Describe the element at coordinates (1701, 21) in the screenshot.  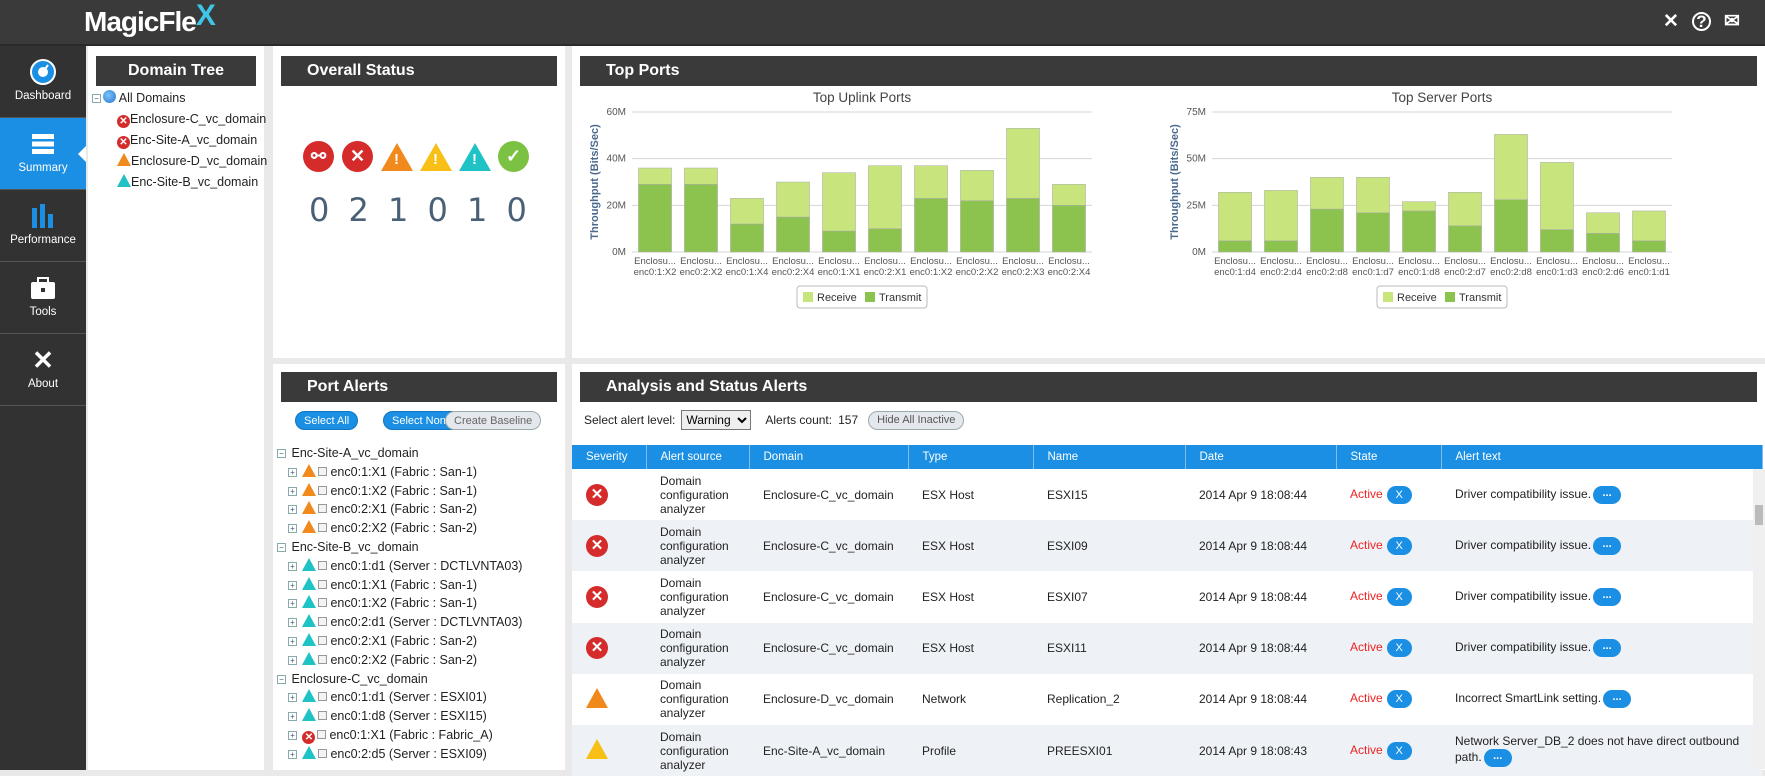
I see `help-icon: ?` at that location.